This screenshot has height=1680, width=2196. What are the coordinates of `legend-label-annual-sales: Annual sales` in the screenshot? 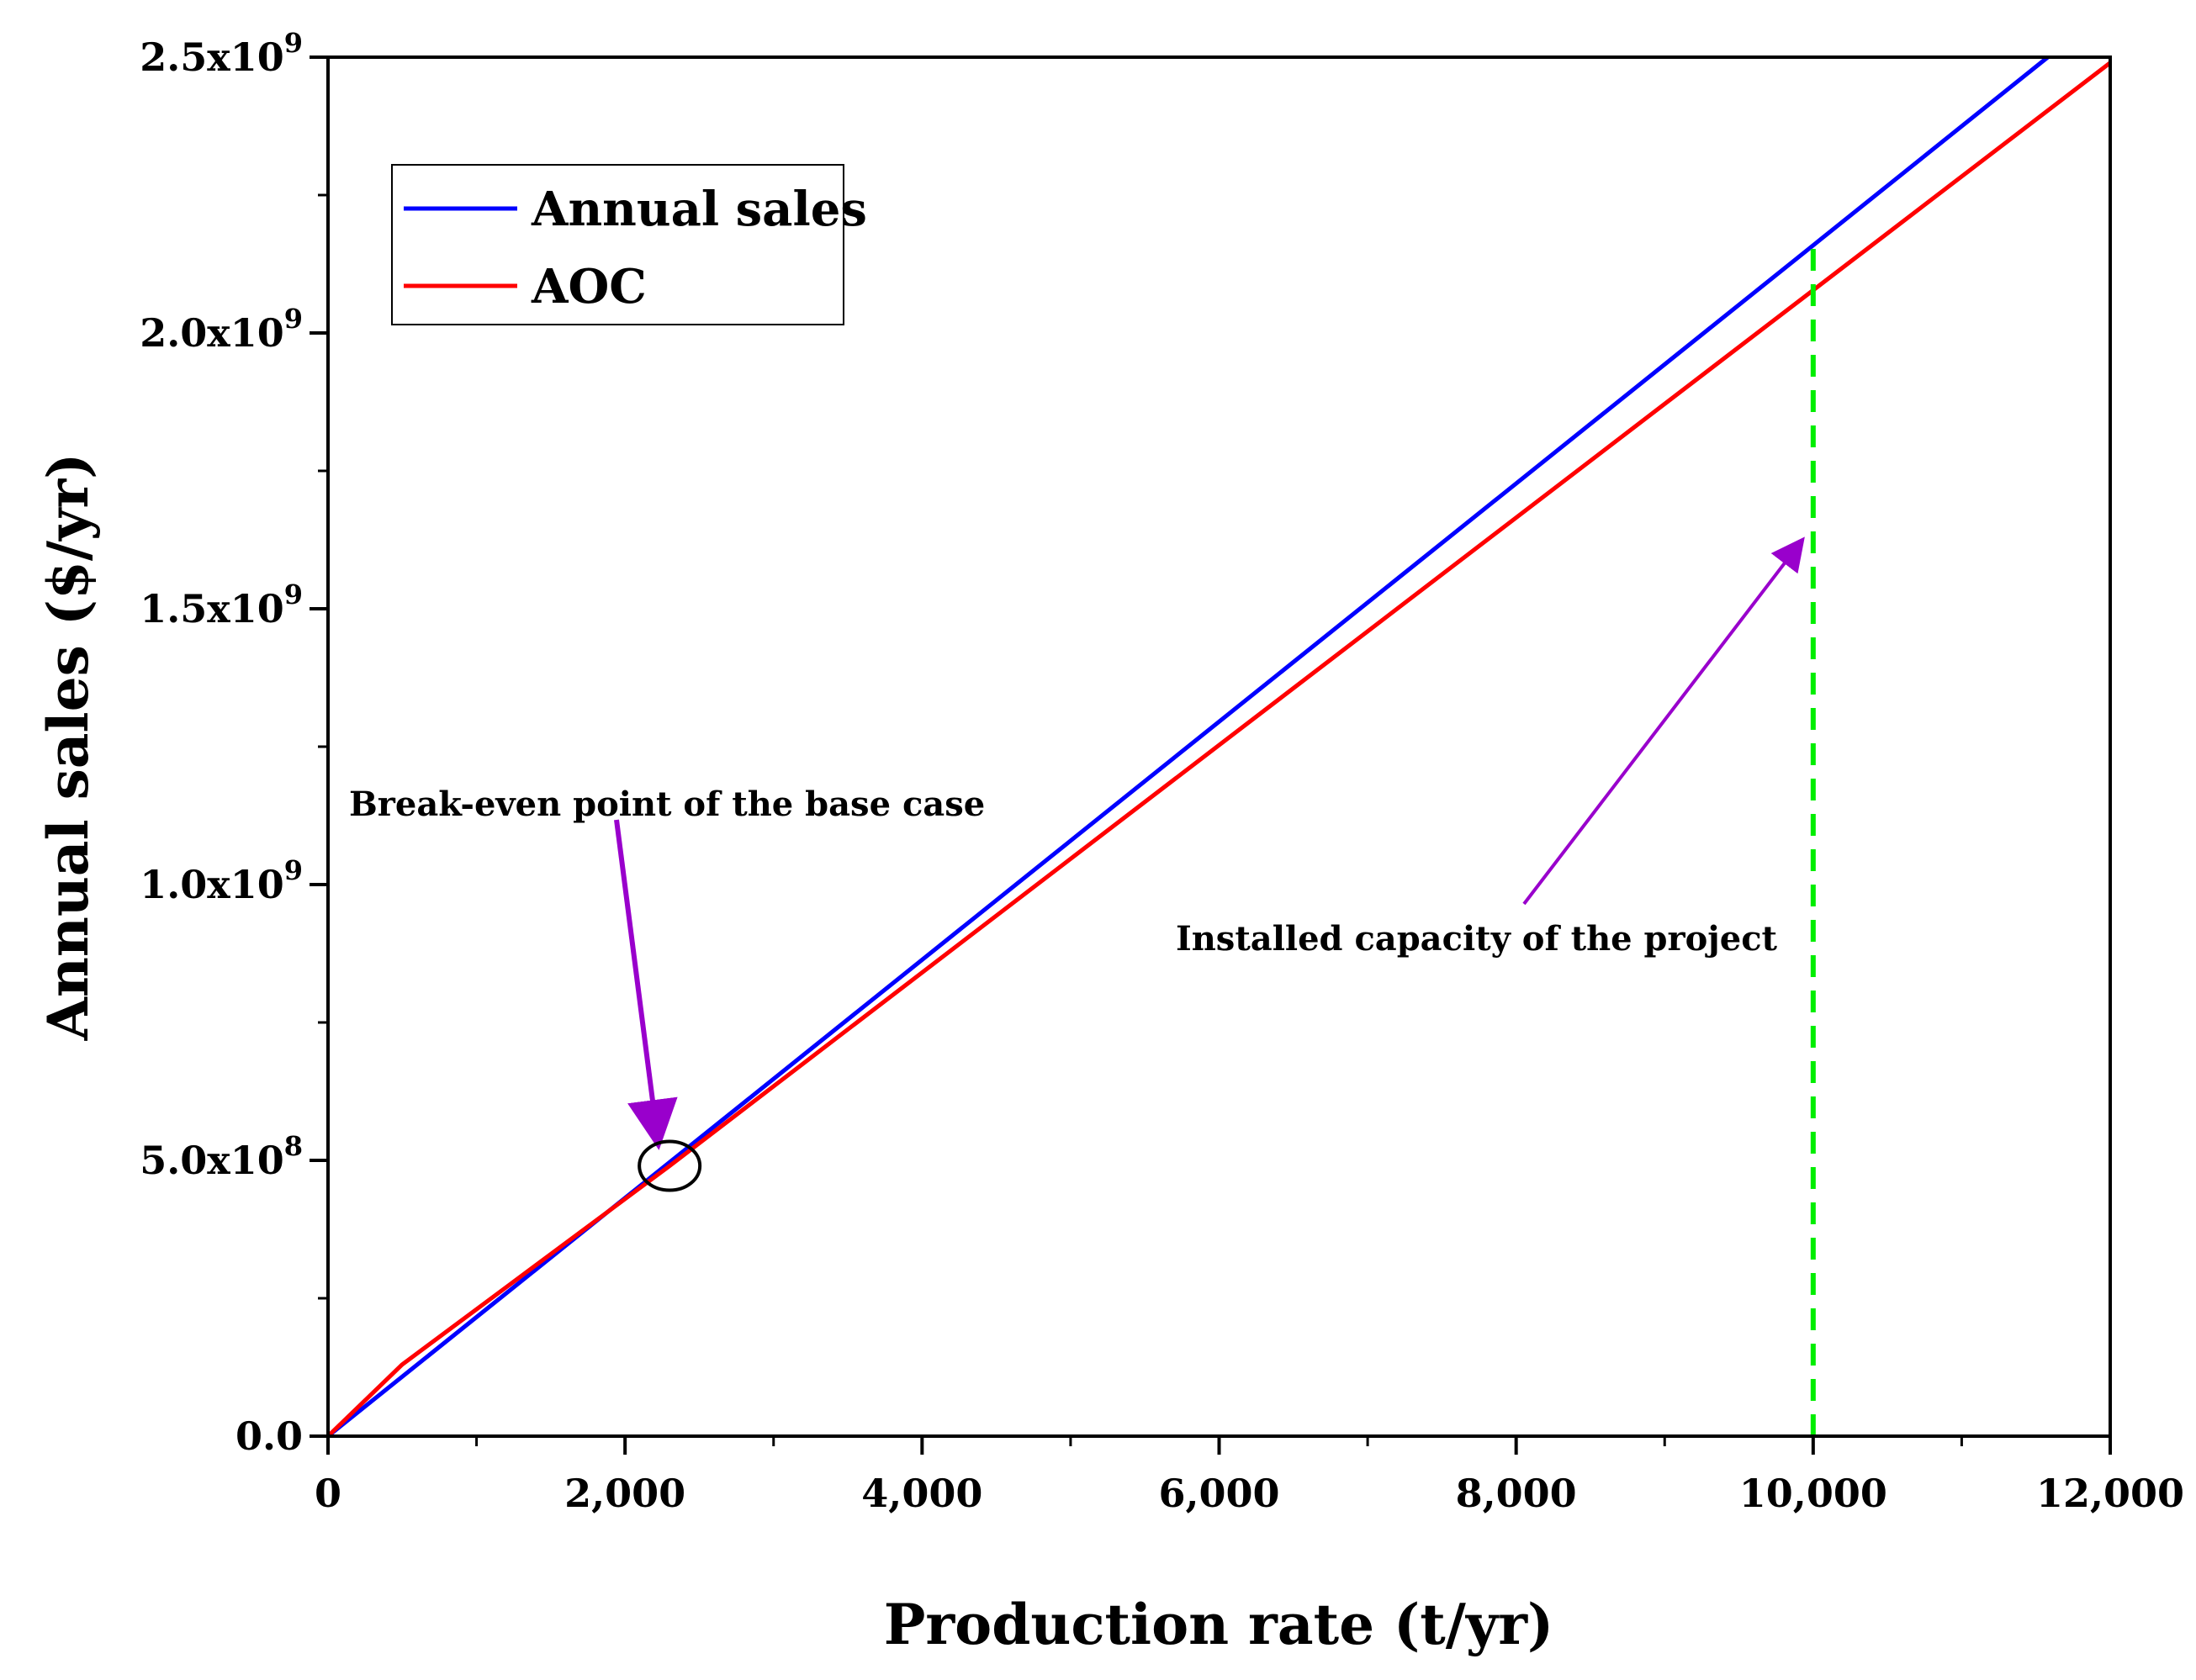 It's located at (699, 209).